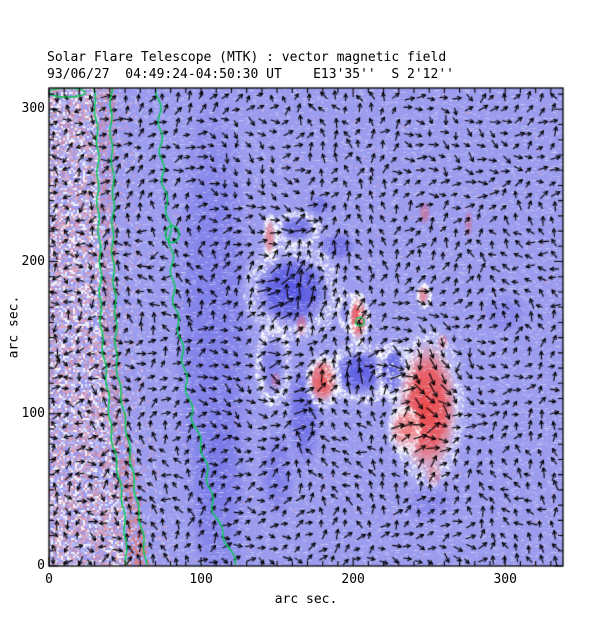 Image resolution: width=612 pixels, height=617 pixels. What do you see at coordinates (33, 413) in the screenshot?
I see `y-tick-label-100: 100` at bounding box center [33, 413].